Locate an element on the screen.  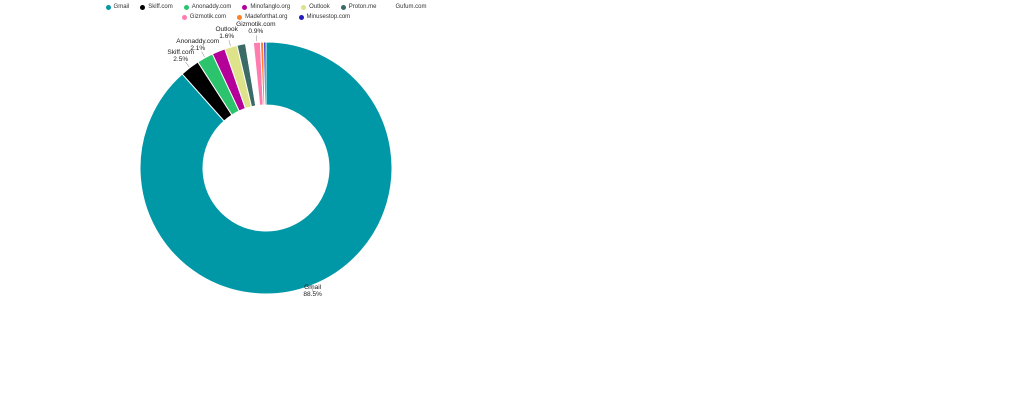
legend-label: Skiff.com is located at coordinates (160, 7).